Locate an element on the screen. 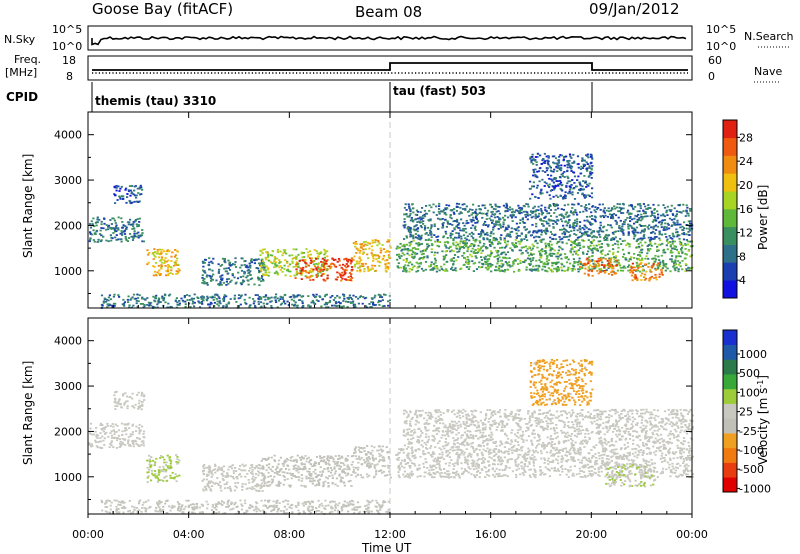 The width and height of the screenshot is (800, 554). y-tick-label: 1000 is located at coordinates (68, 271).